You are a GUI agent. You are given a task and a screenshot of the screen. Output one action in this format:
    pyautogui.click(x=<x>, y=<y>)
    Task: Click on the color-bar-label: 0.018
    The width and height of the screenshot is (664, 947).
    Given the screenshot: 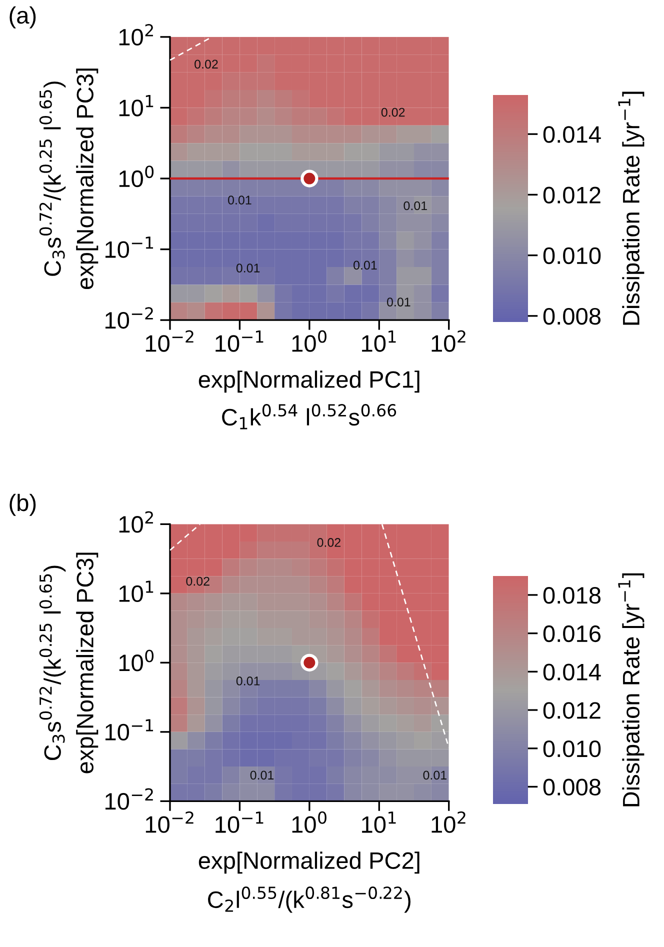 What is the action you would take?
    pyautogui.click(x=572, y=595)
    